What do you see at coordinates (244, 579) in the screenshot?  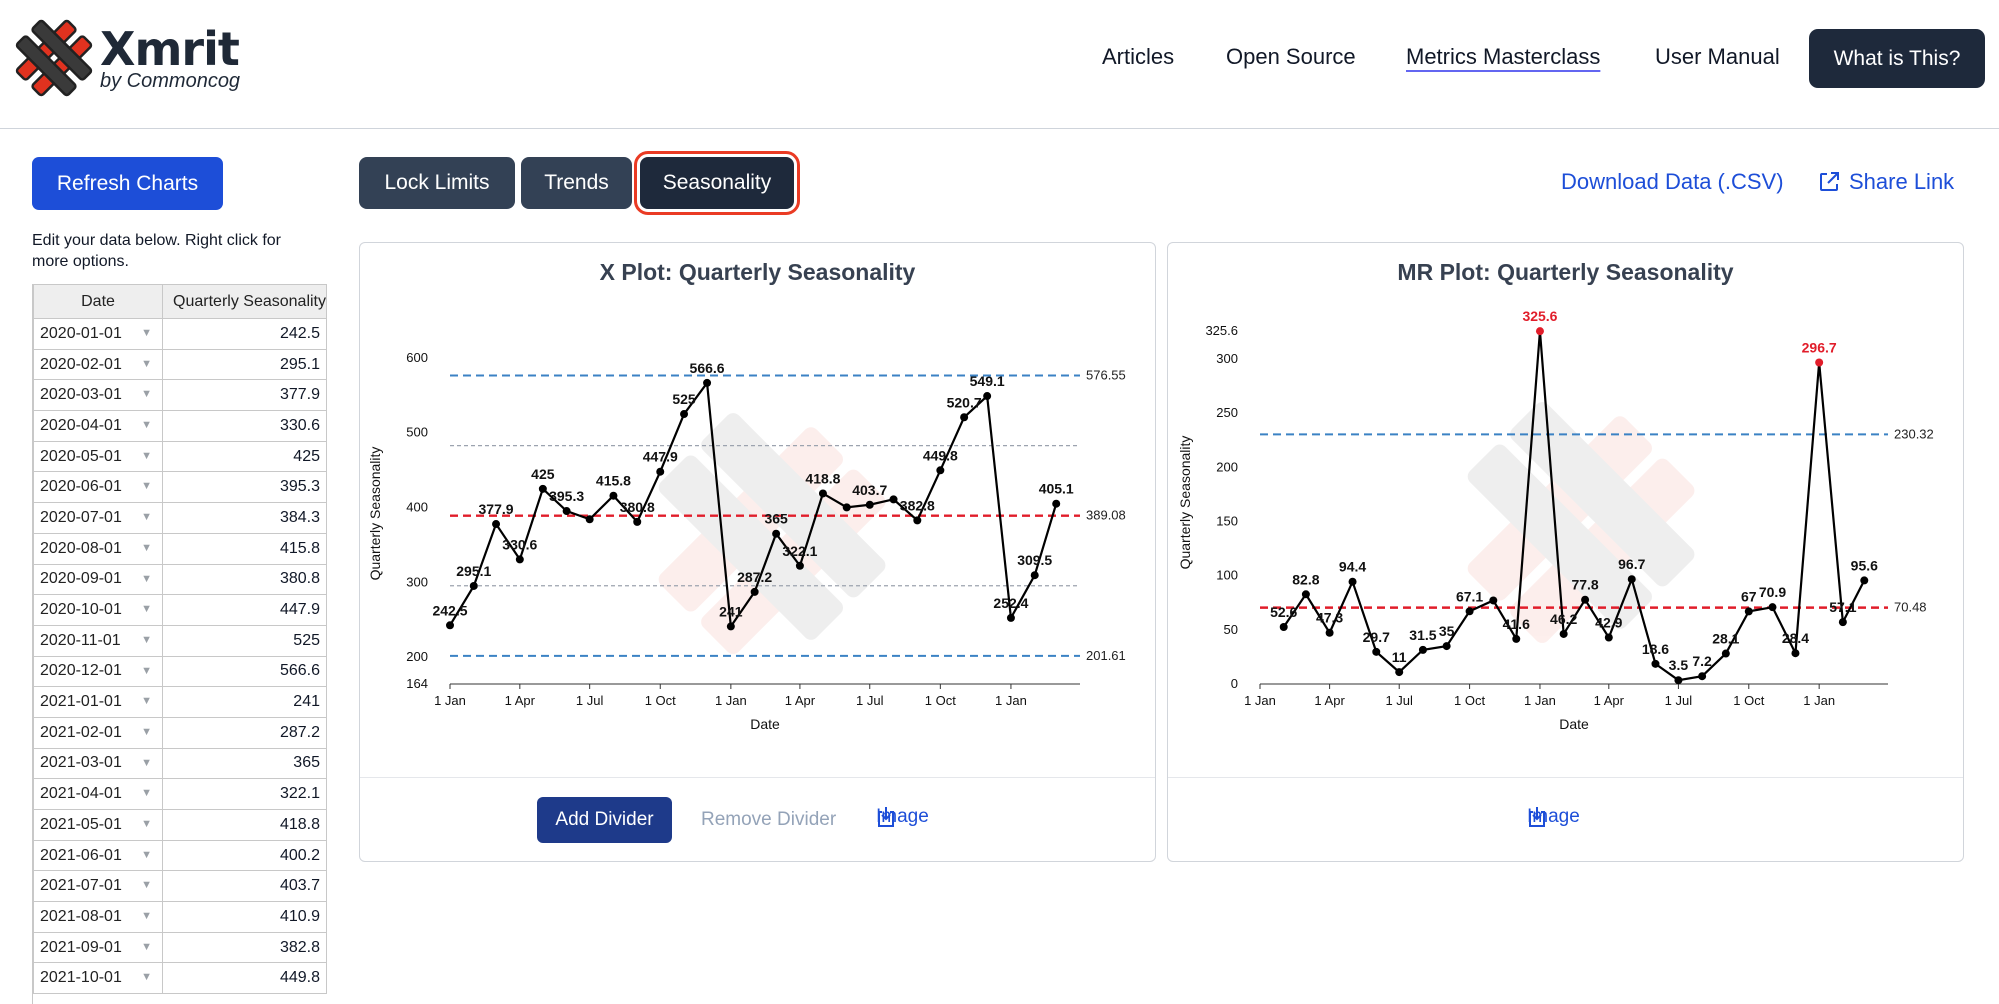 I see `value-cell: 380.8` at bounding box center [244, 579].